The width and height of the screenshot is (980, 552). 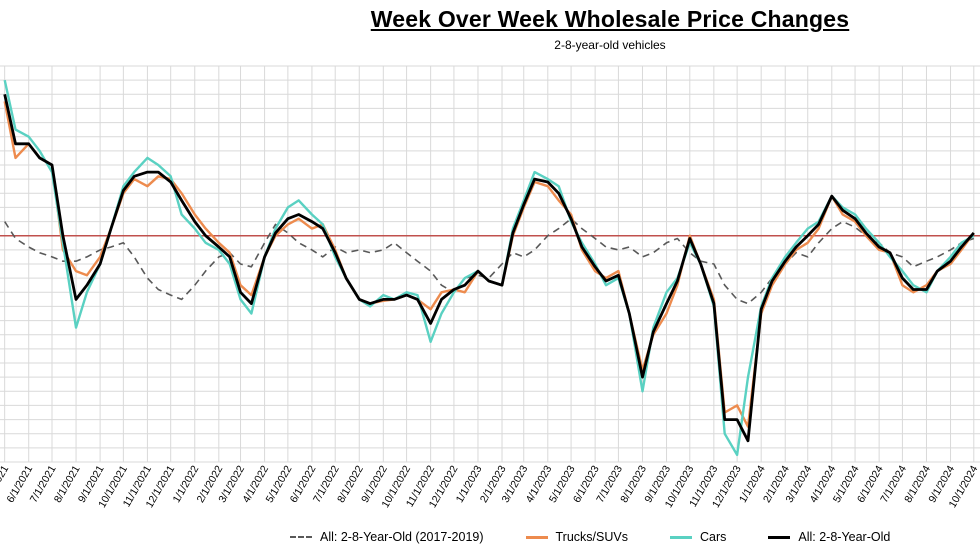 What do you see at coordinates (402, 537) in the screenshot?
I see `legend-label: All: 2-8-Year-Old (2017-2019)` at bounding box center [402, 537].